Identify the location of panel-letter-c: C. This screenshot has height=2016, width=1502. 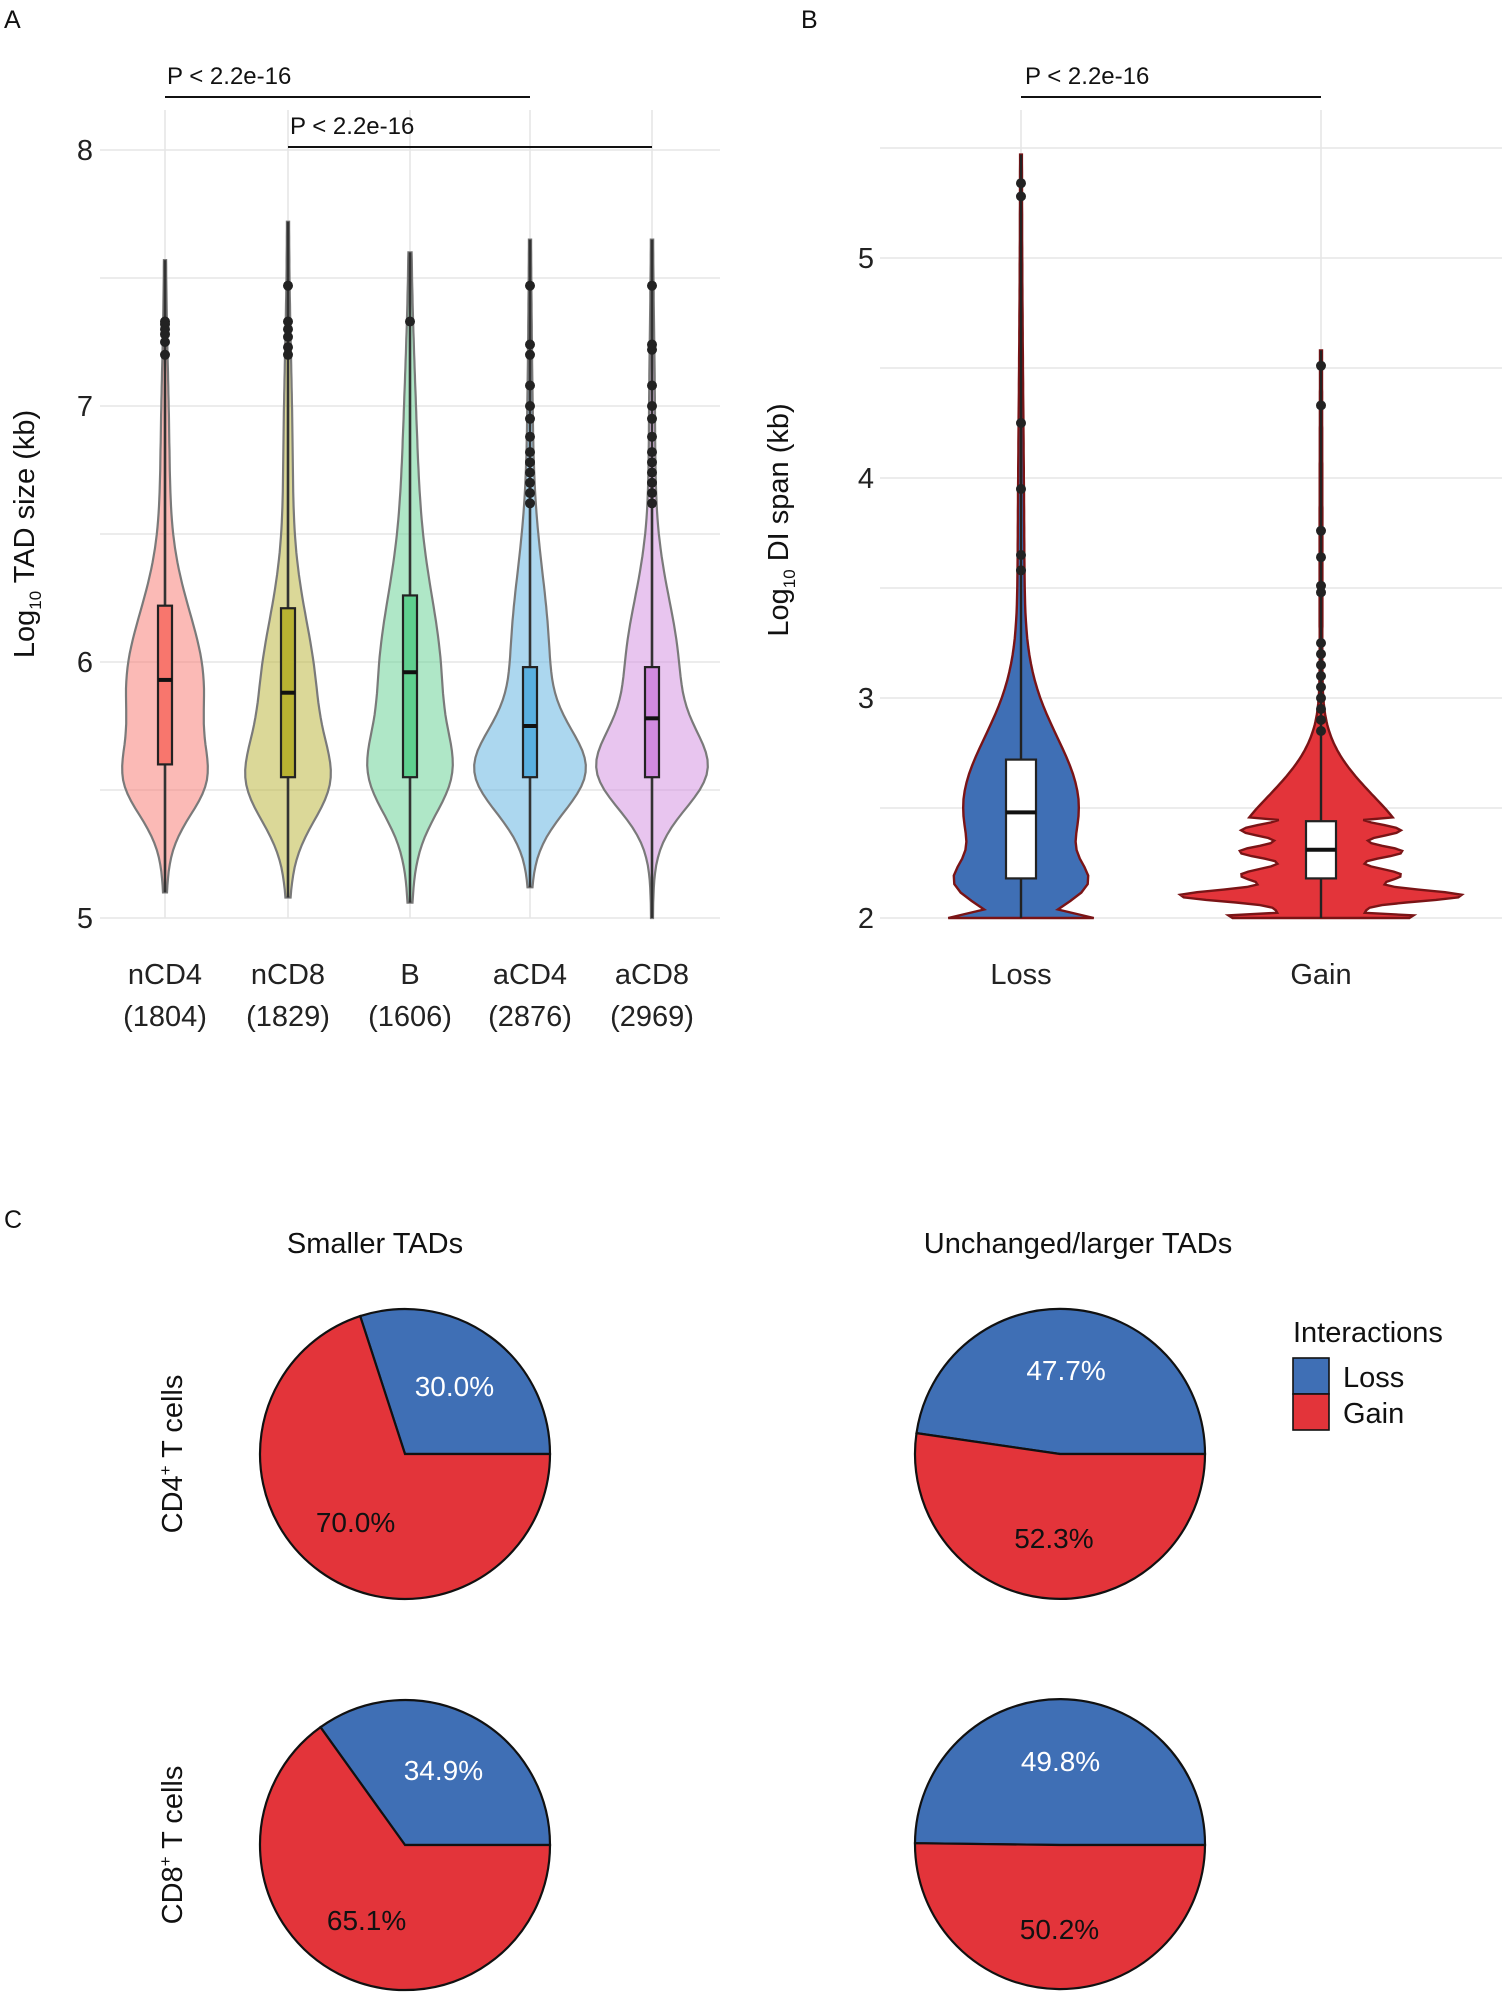
(13, 1220).